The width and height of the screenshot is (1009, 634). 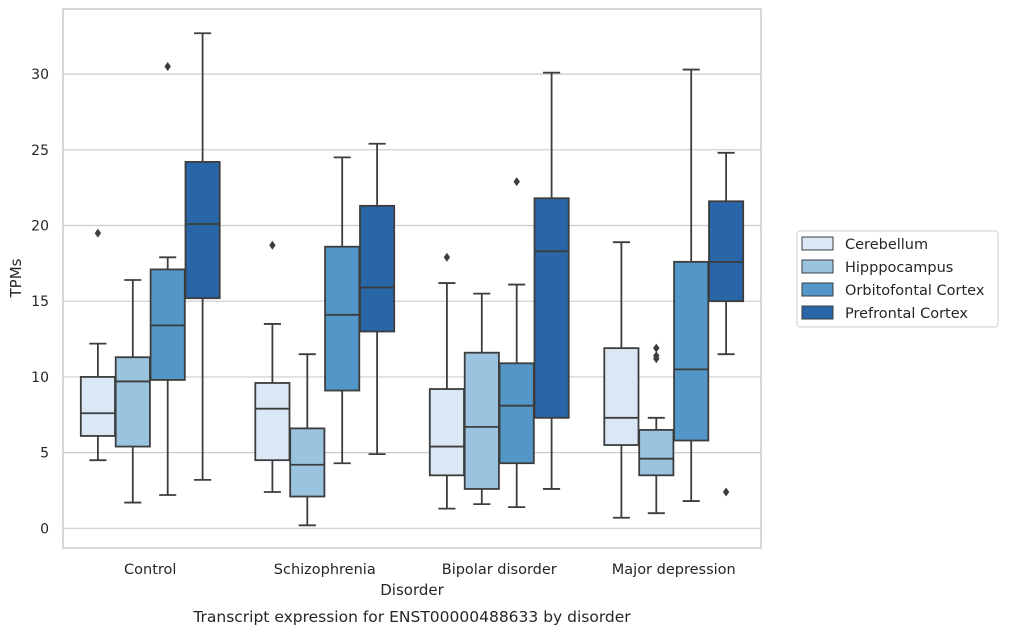 I want to click on legend-label-orbitofontal-cortex: Orbitofontal Cortex, so click(x=915, y=291).